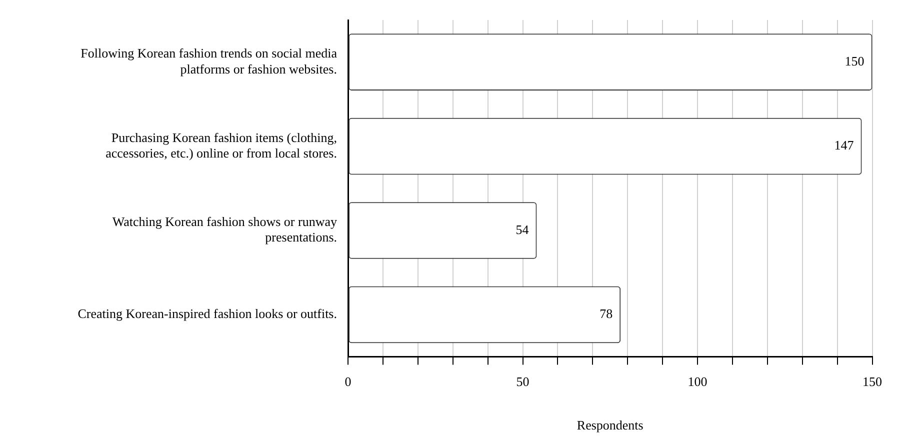 Image resolution: width=900 pixels, height=447 pixels. What do you see at coordinates (348, 382) in the screenshot?
I see `x-tick-label: 0` at bounding box center [348, 382].